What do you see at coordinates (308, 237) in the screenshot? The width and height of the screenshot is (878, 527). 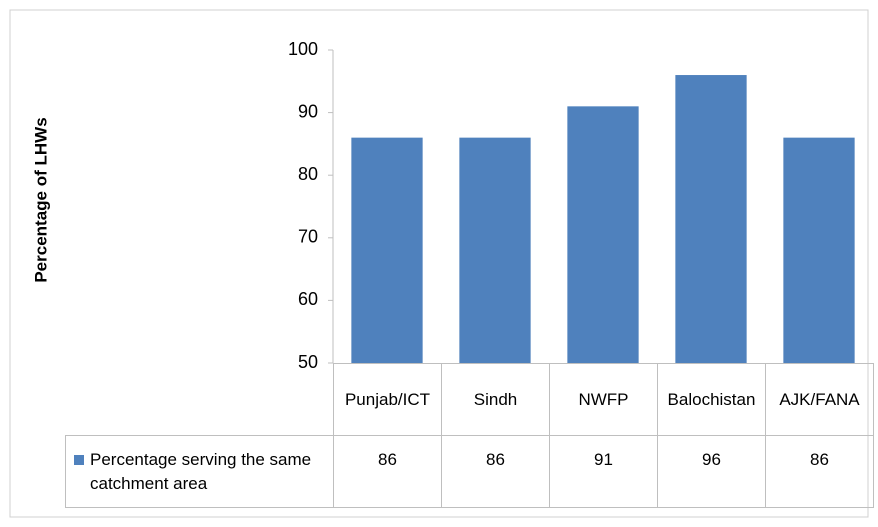 I see `y-tick-label: 70` at bounding box center [308, 237].